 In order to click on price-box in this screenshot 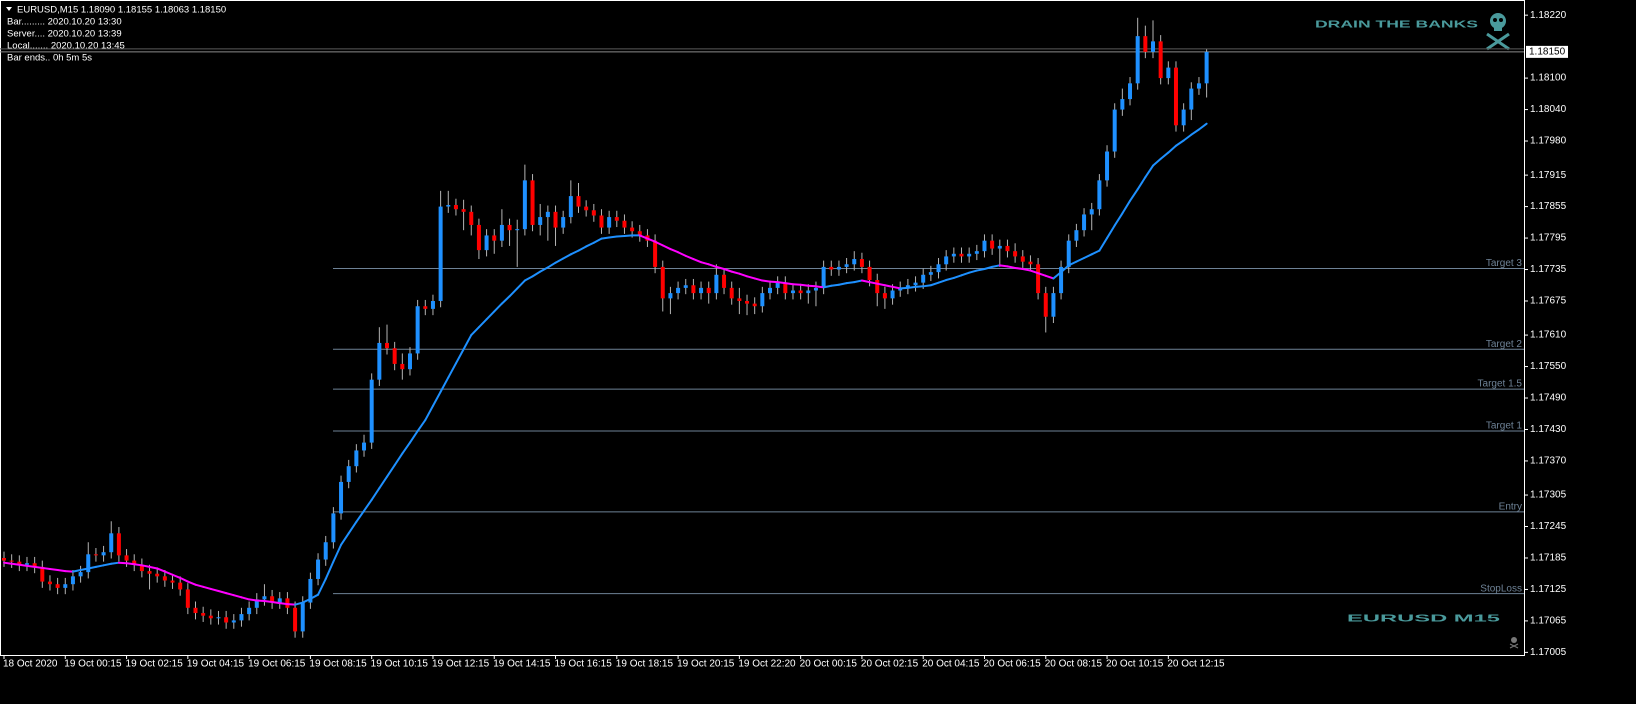, I will do `click(1547, 51)`.